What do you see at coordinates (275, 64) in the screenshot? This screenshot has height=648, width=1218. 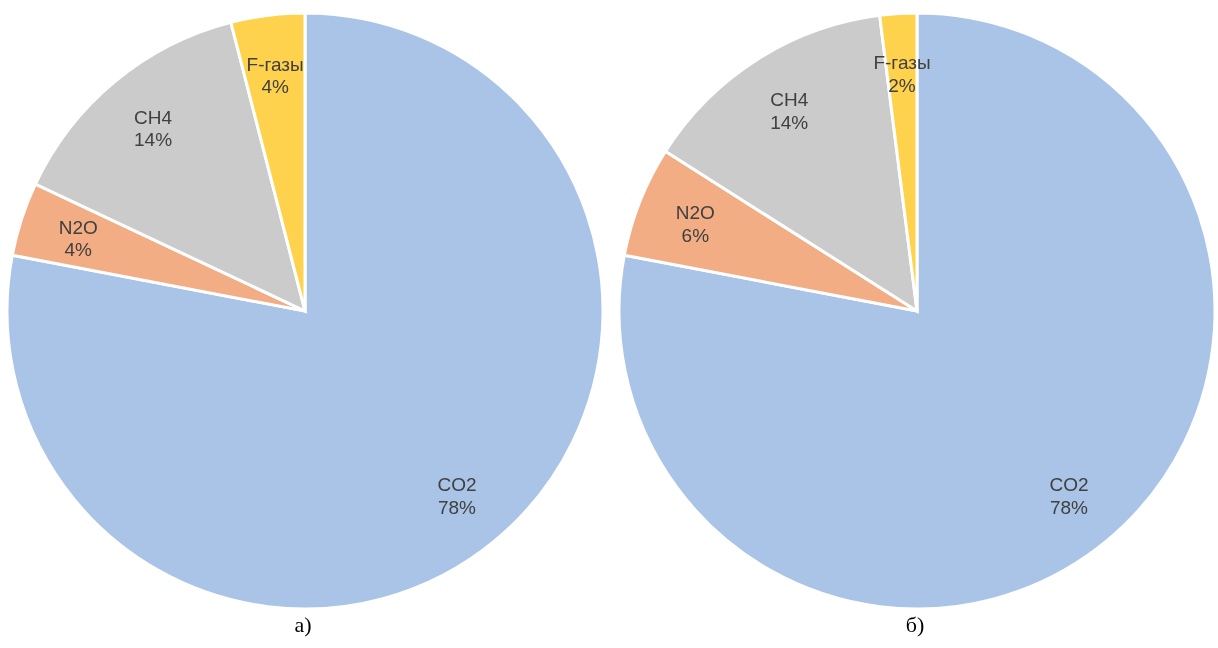 I see `slice-label: F-газы` at bounding box center [275, 64].